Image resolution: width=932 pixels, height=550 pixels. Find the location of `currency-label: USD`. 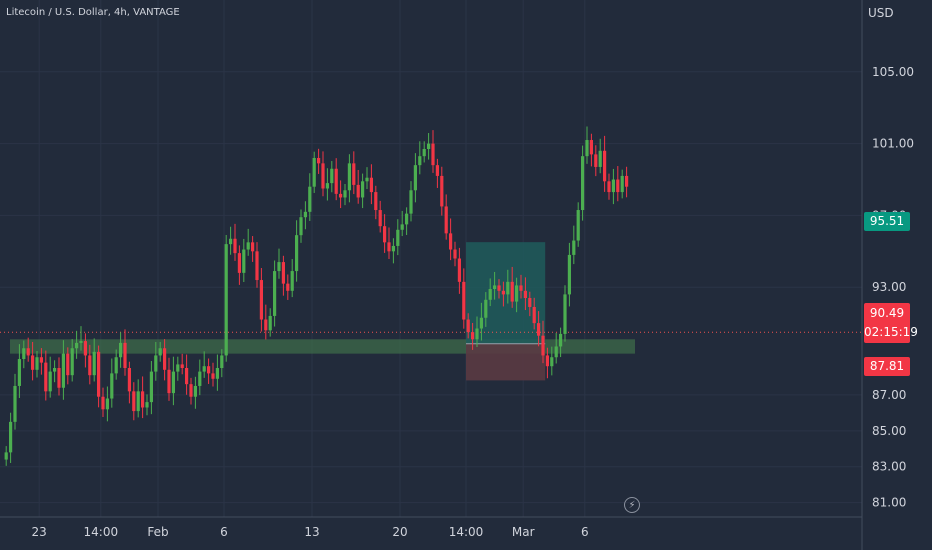

currency-label: USD is located at coordinates (881, 13).